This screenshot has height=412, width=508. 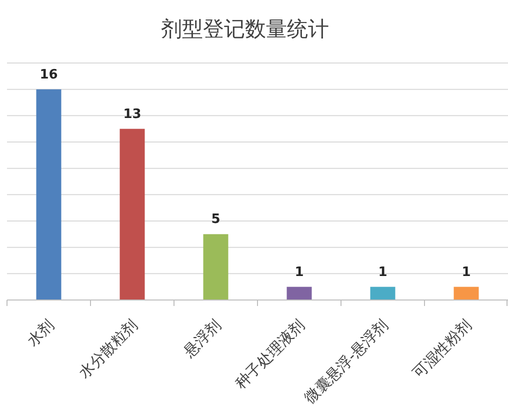 I want to click on data-label: 5, so click(x=215, y=220).